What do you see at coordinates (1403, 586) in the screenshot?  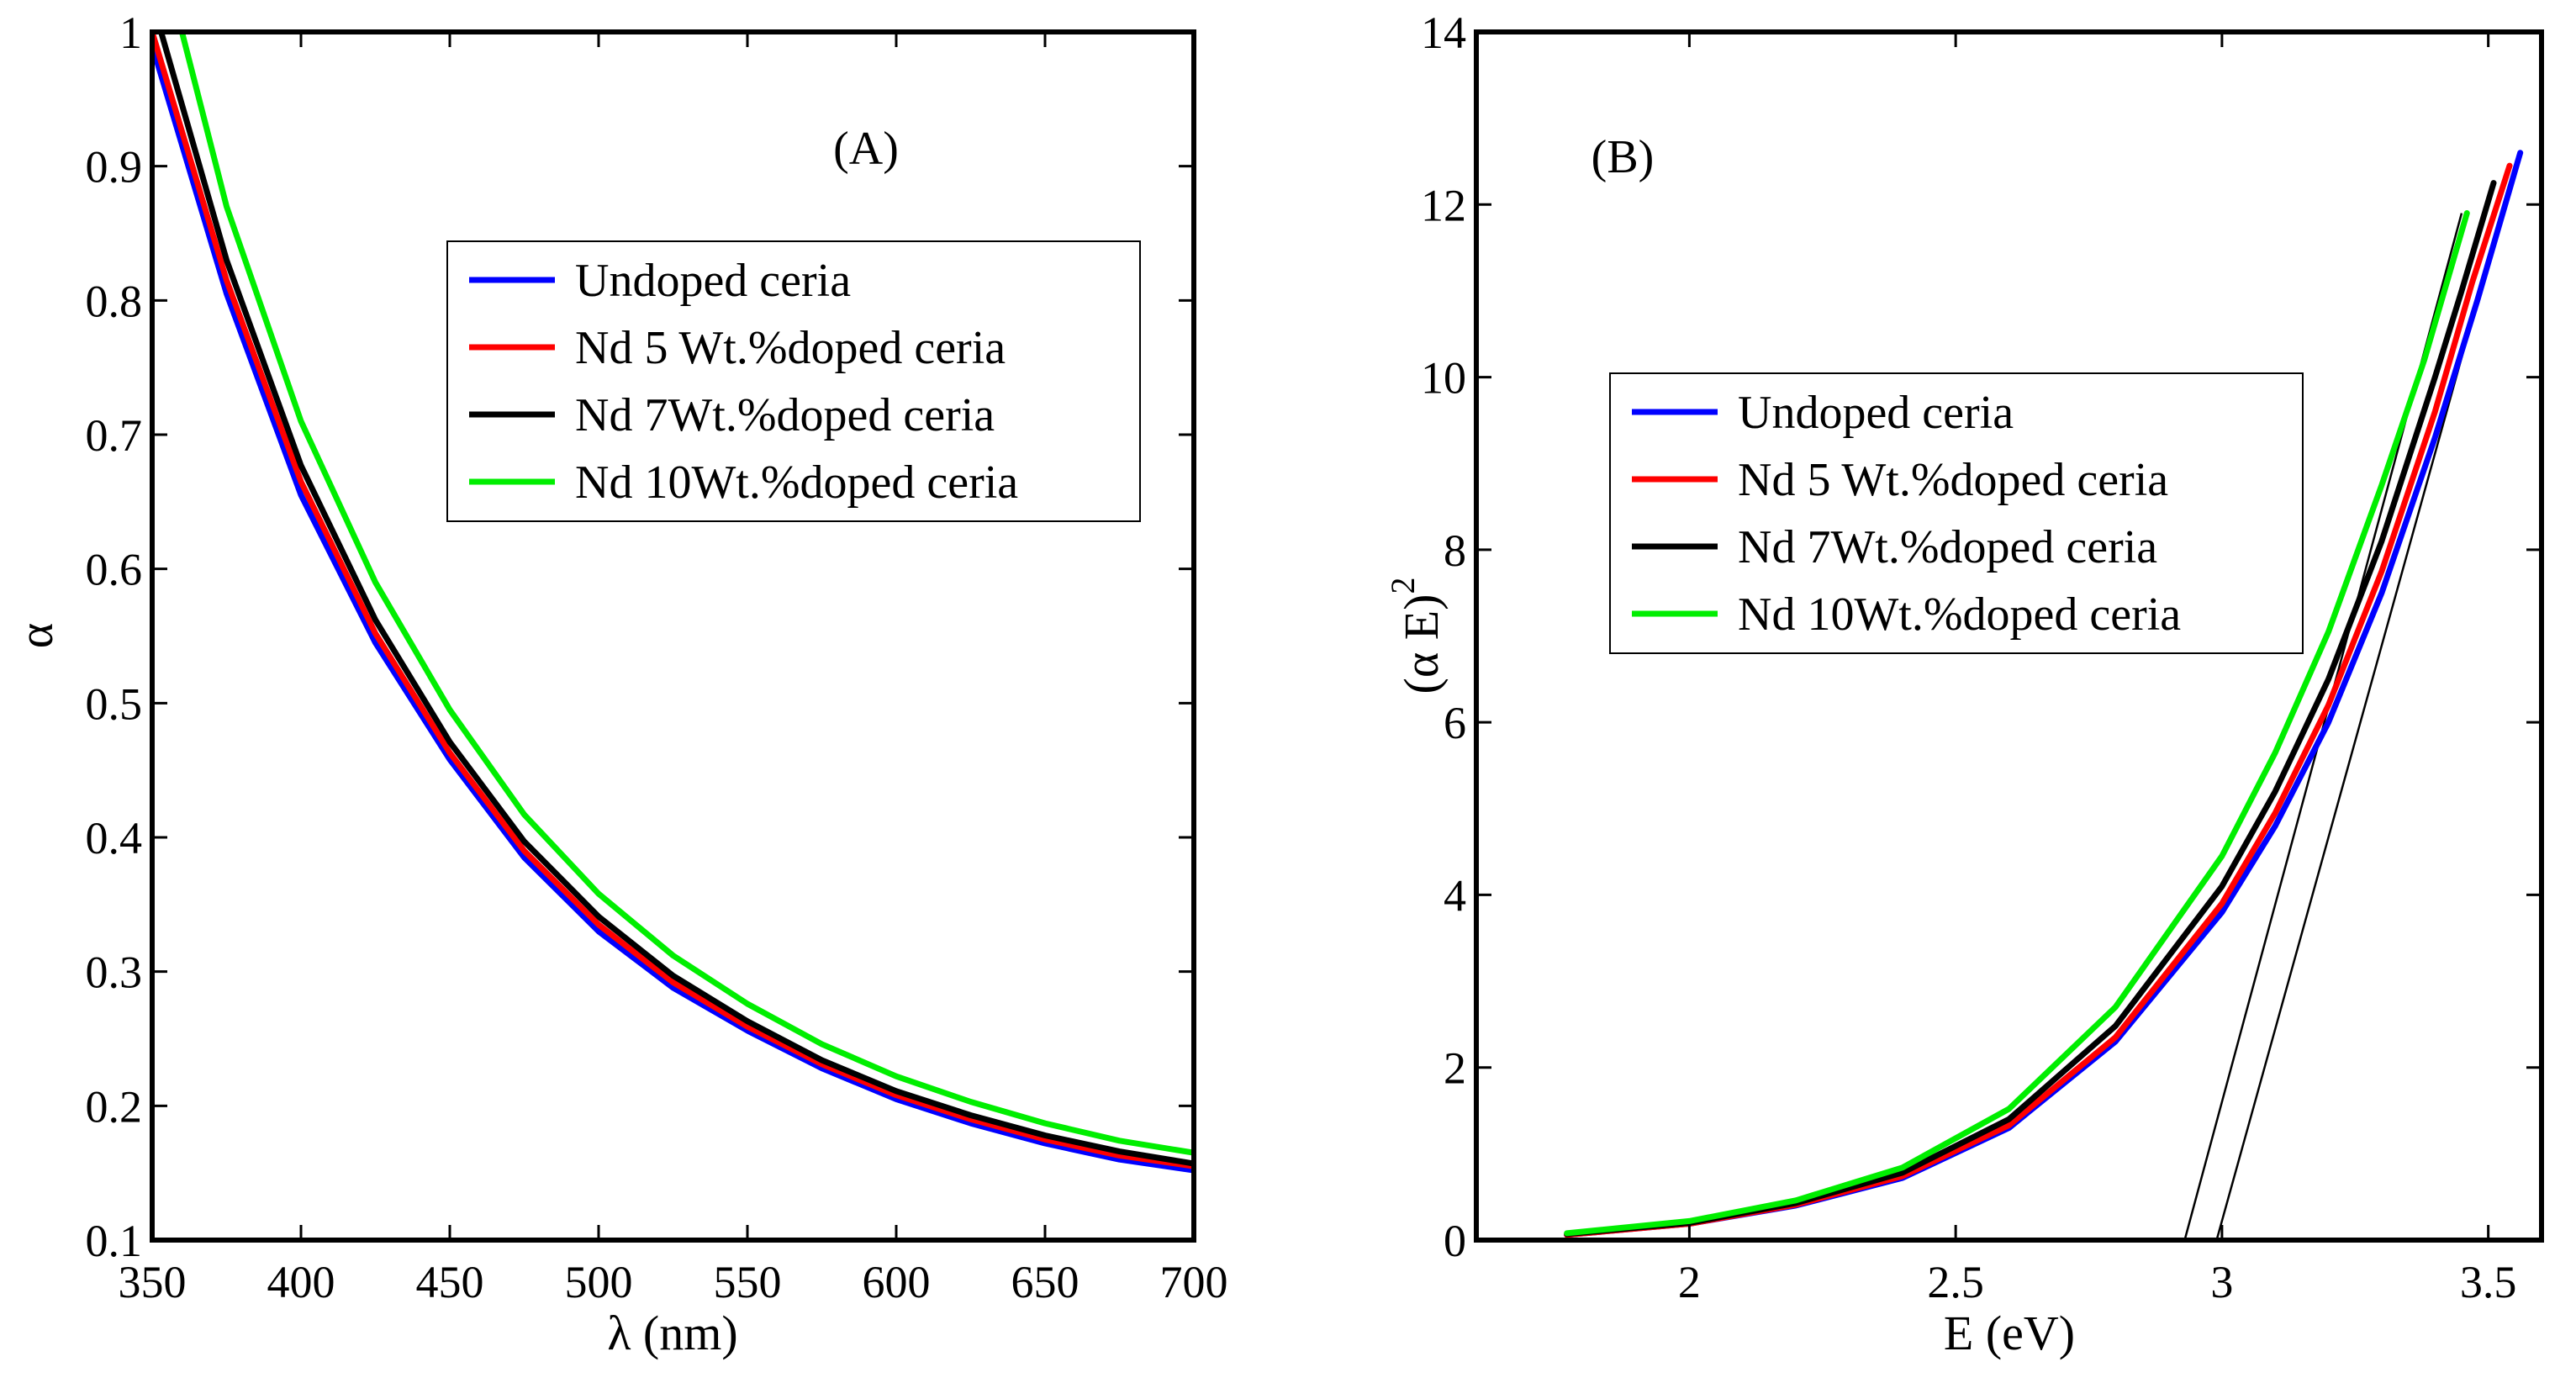 I see `panel-b-ylabel-superscript: 2` at bounding box center [1403, 586].